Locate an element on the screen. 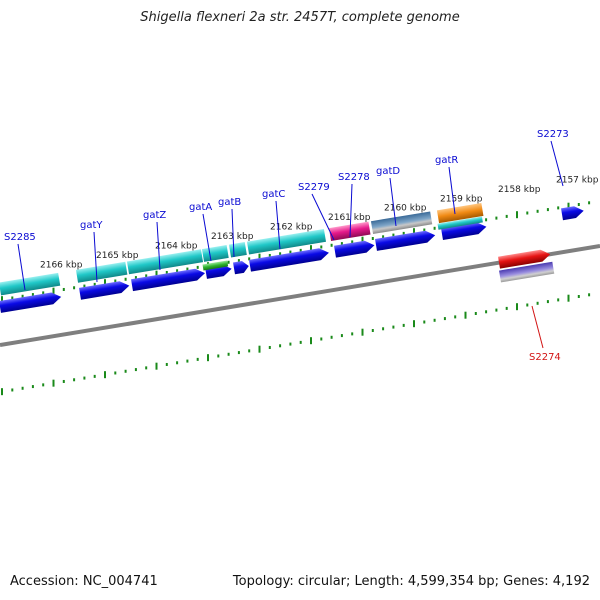  cds-arrow-7-shape is located at coordinates (405, 240).